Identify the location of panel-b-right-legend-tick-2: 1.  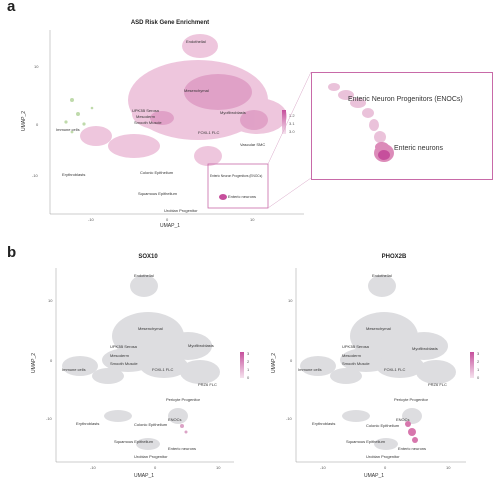
(478, 369).